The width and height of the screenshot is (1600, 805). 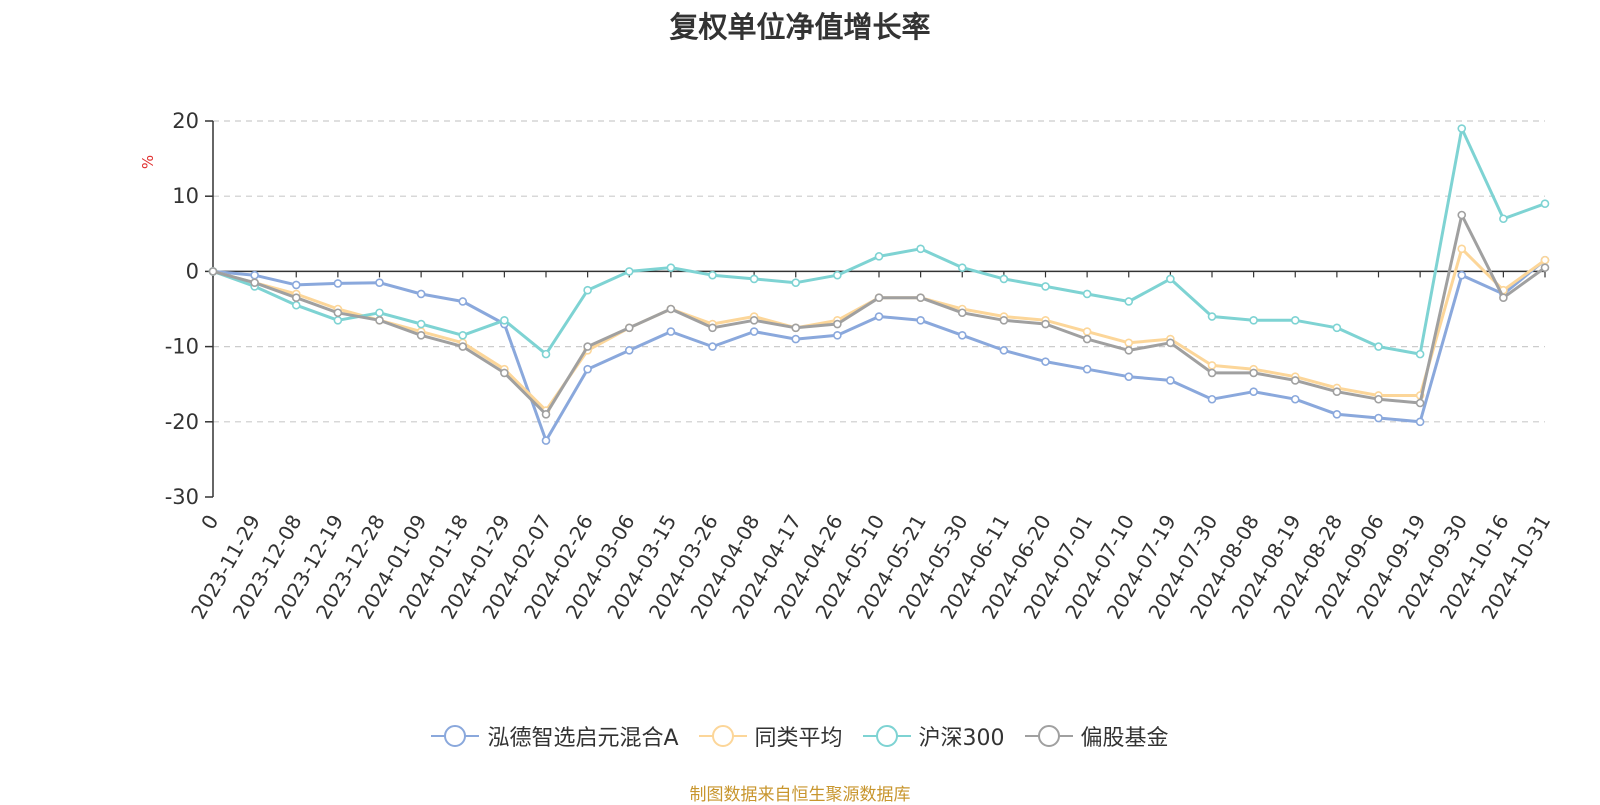 I want to click on y-tick-label: -20, so click(x=182, y=422).